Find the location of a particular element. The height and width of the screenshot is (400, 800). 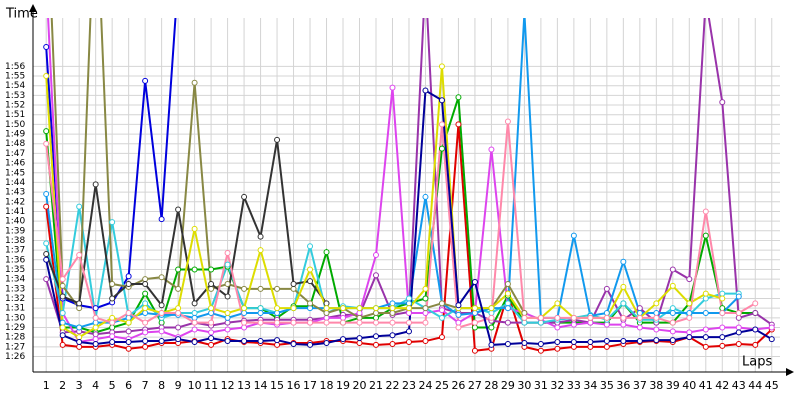

x-tick-label: 16 is located at coordinates (294, 385).